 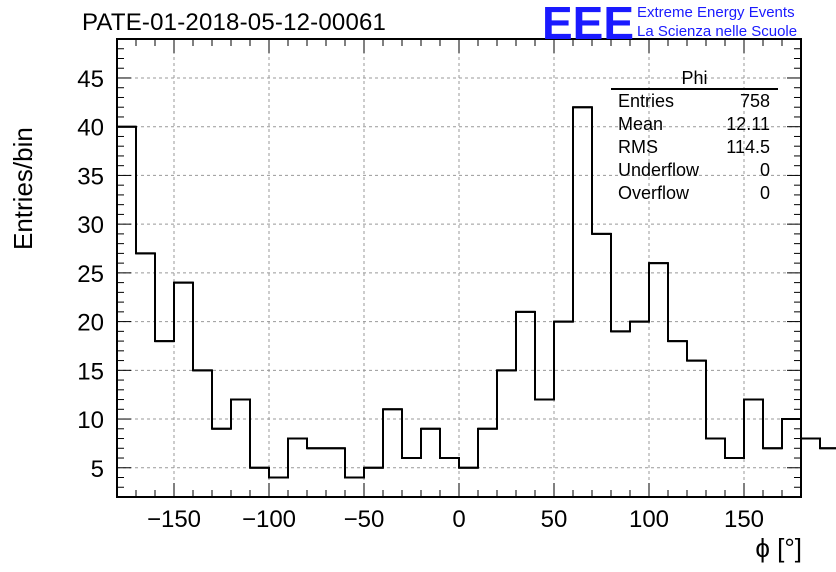 What do you see at coordinates (97, 469) in the screenshot?
I see `y-tick-label: 5` at bounding box center [97, 469].